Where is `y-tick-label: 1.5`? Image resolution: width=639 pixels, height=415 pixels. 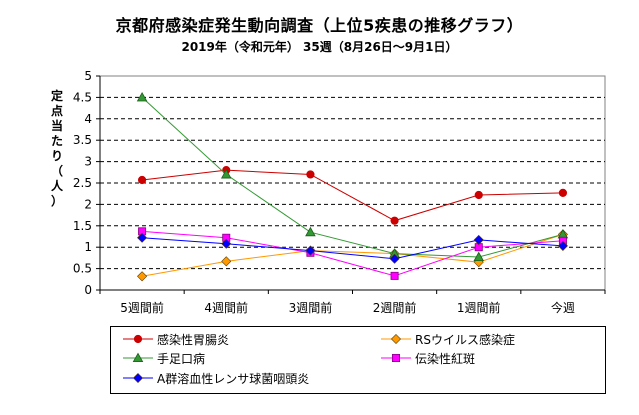
y-tick-label: 1.5 is located at coordinates (82, 226).